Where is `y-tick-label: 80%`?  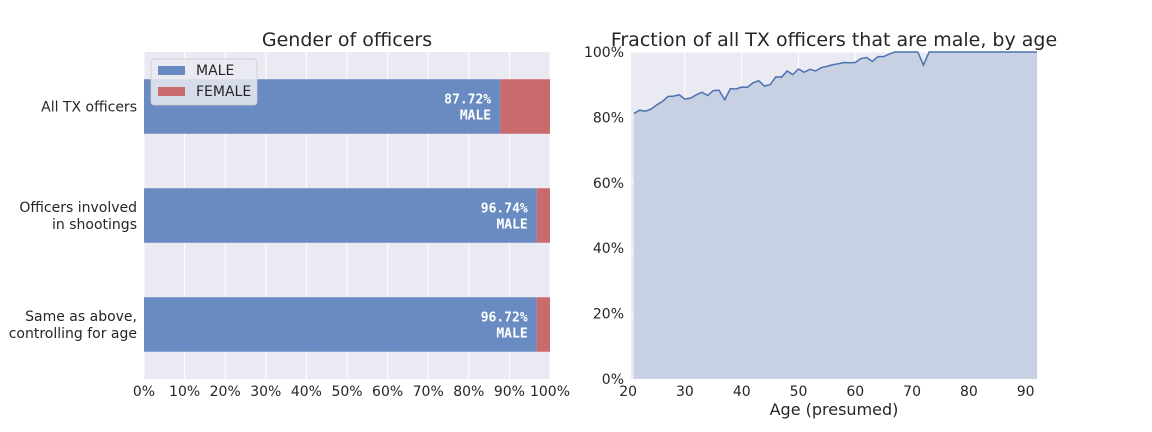 y-tick-label: 80% is located at coordinates (608, 118).